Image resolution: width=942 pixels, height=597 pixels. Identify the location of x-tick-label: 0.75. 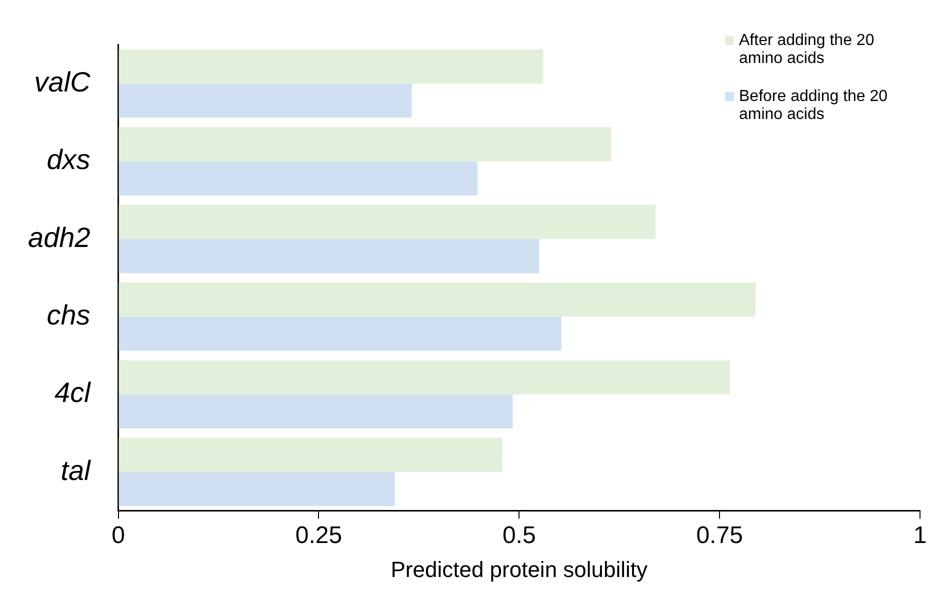
(719, 535).